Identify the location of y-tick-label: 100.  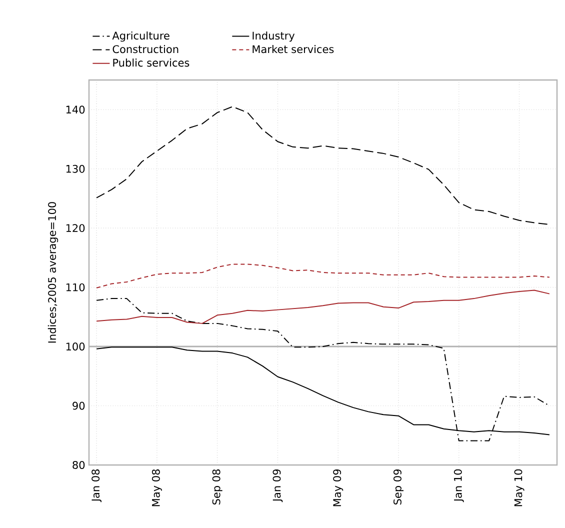
(75, 346).